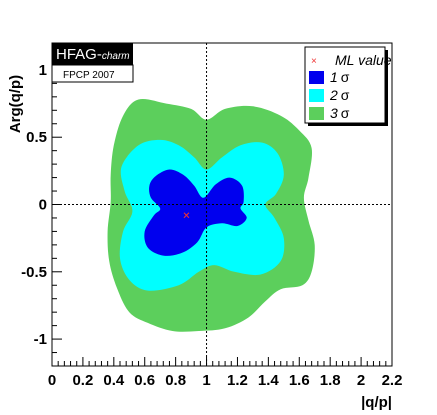  Describe the element at coordinates (175, 380) in the screenshot. I see `x-tick-label: 0.8` at that location.